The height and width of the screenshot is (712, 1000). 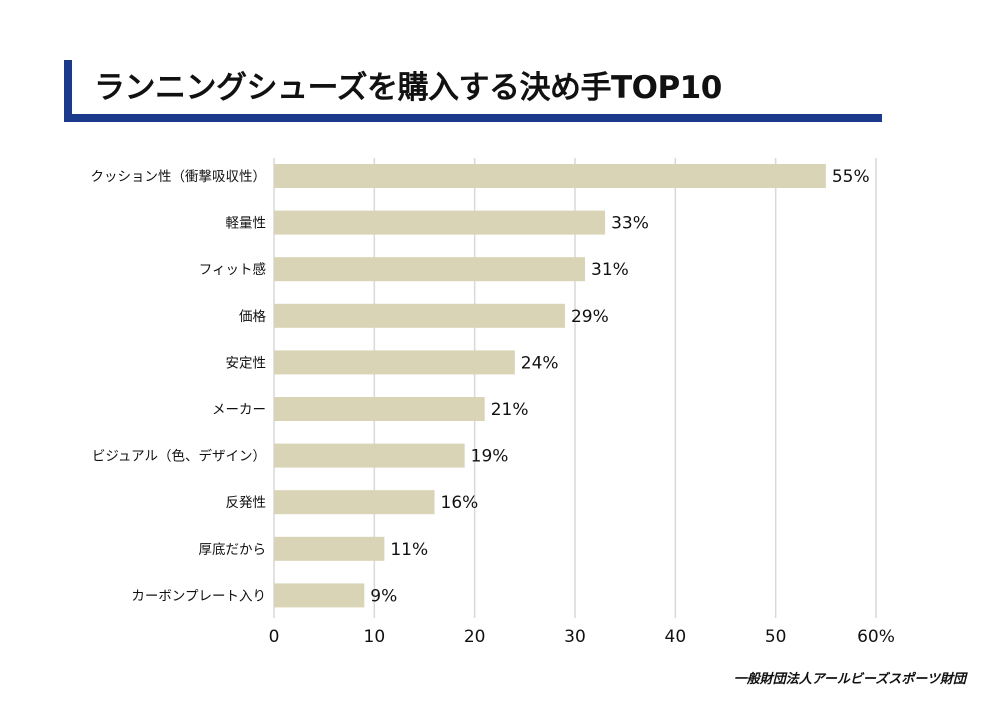 What do you see at coordinates (246, 503) in the screenshot?
I see `category-label: 反発性` at bounding box center [246, 503].